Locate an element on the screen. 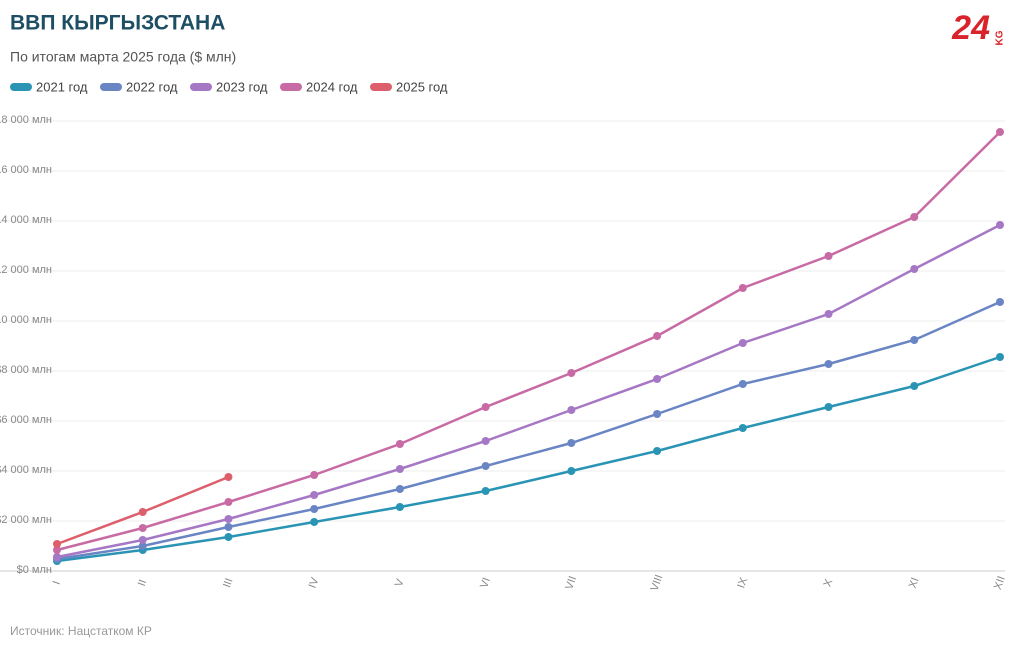 Image resolution: width=1020 pixels, height=650 pixels. legend-label: 2023 год is located at coordinates (242, 86).